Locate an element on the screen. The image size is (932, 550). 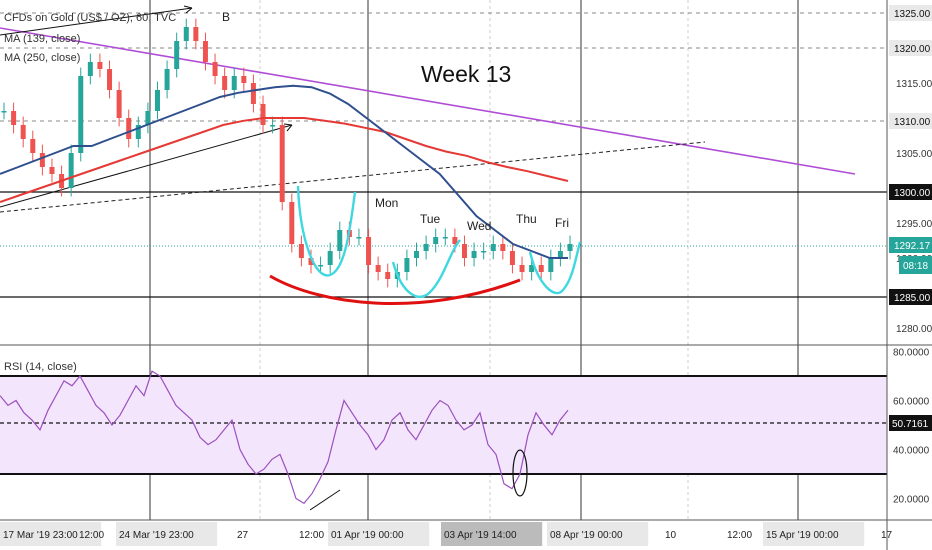
price-tick-label: 1305.00 is located at coordinates (914, 154).